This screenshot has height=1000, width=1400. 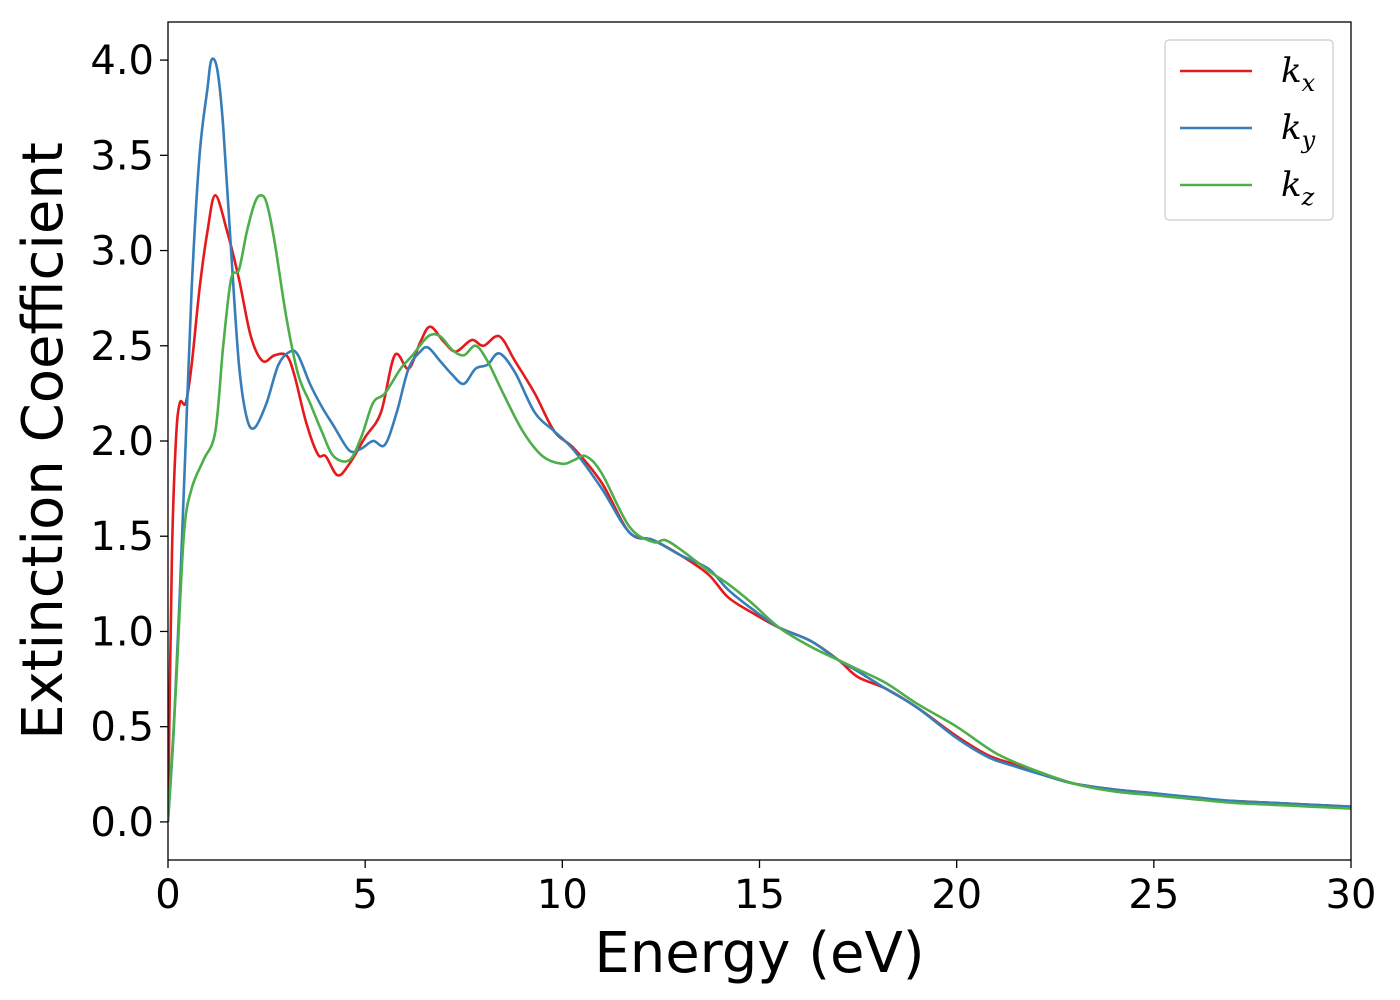 I want to click on y-axis-label: Extinction Coefficient, so click(x=43, y=441).